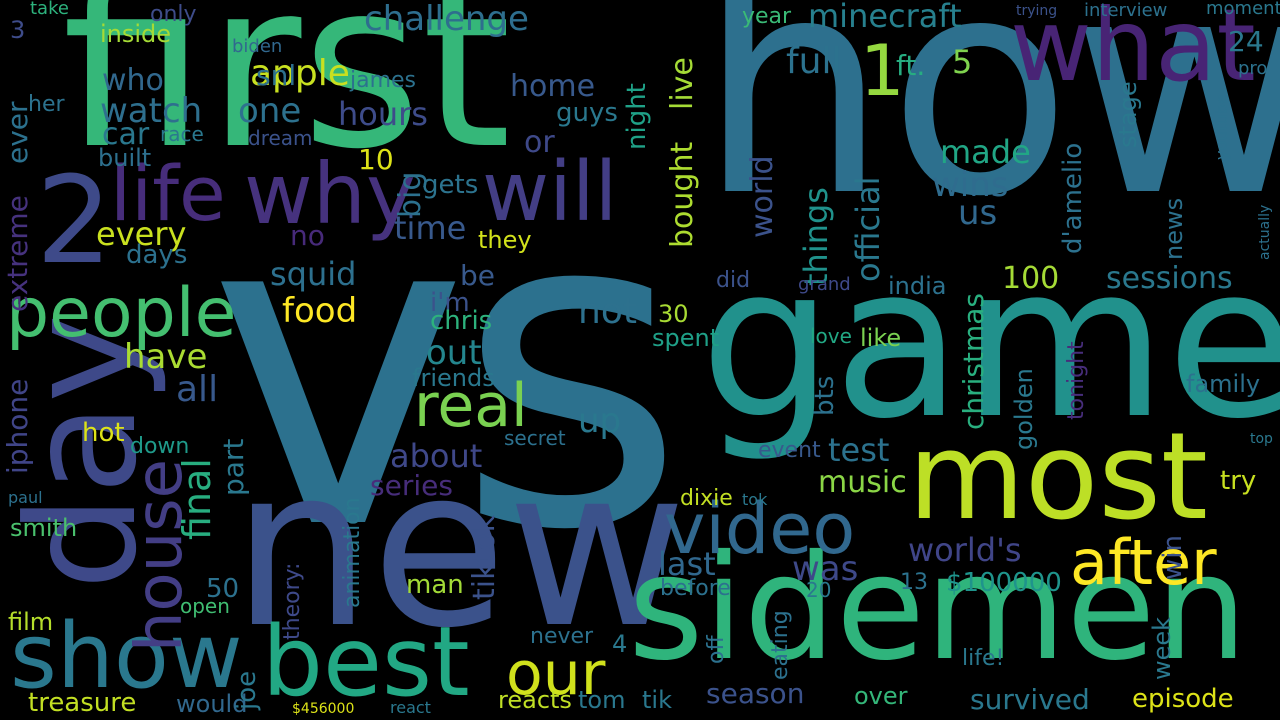 The height and width of the screenshot is (720, 1280). Describe the element at coordinates (125, 158) in the screenshot. I see `word-built: built` at that location.